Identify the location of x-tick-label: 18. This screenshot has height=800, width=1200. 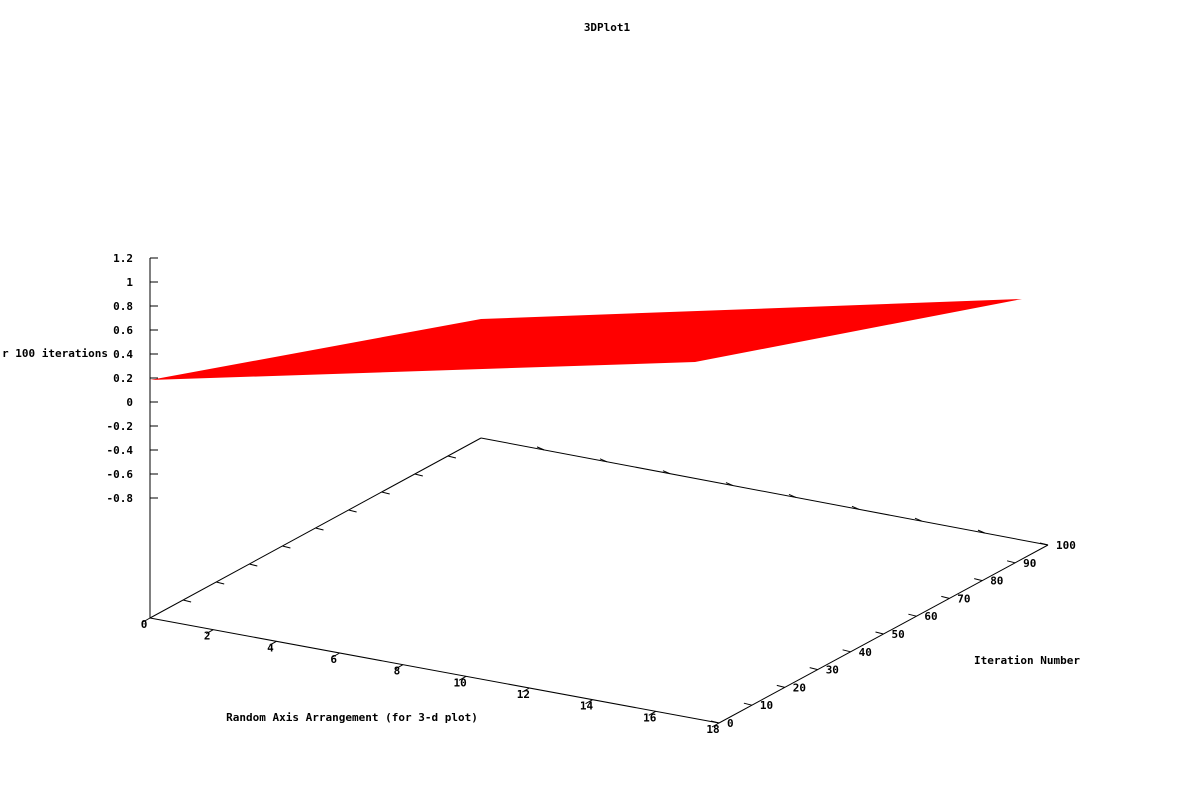
(712, 729).